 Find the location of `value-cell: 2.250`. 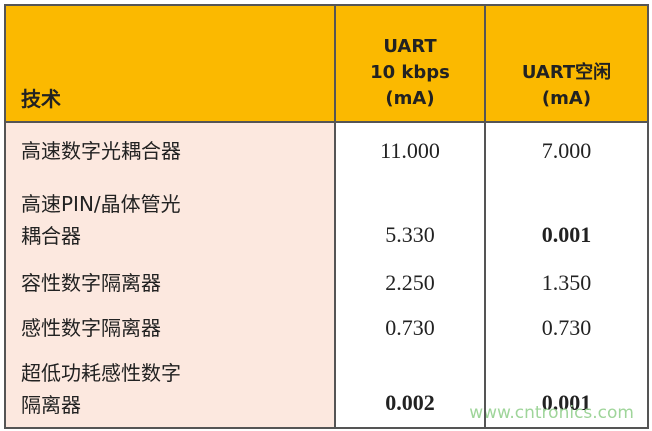

value-cell: 2.250 is located at coordinates (410, 282).